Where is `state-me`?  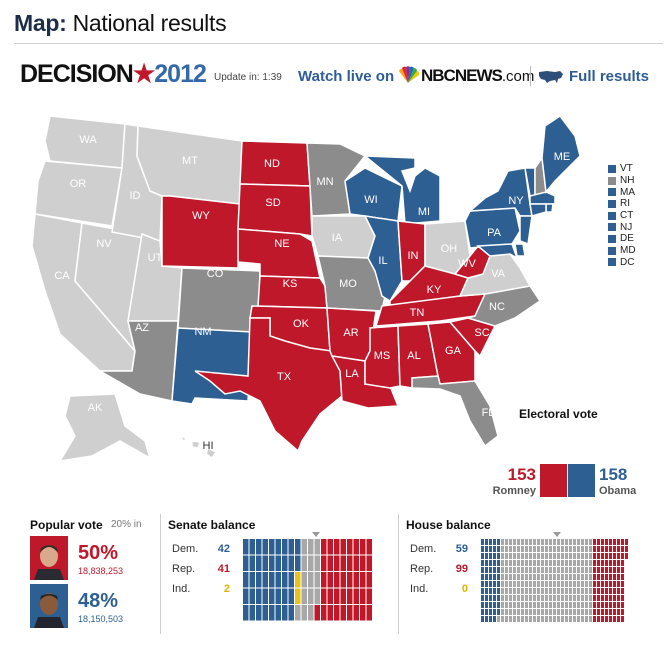
state-me is located at coordinates (561, 154).